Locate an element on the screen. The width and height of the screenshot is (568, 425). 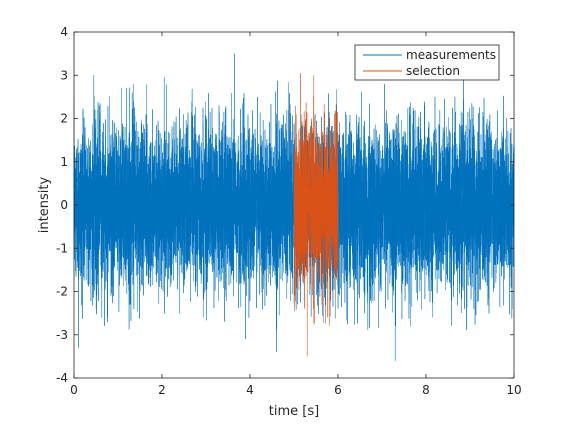
y-axis-label: intensity is located at coordinates (44, 205).